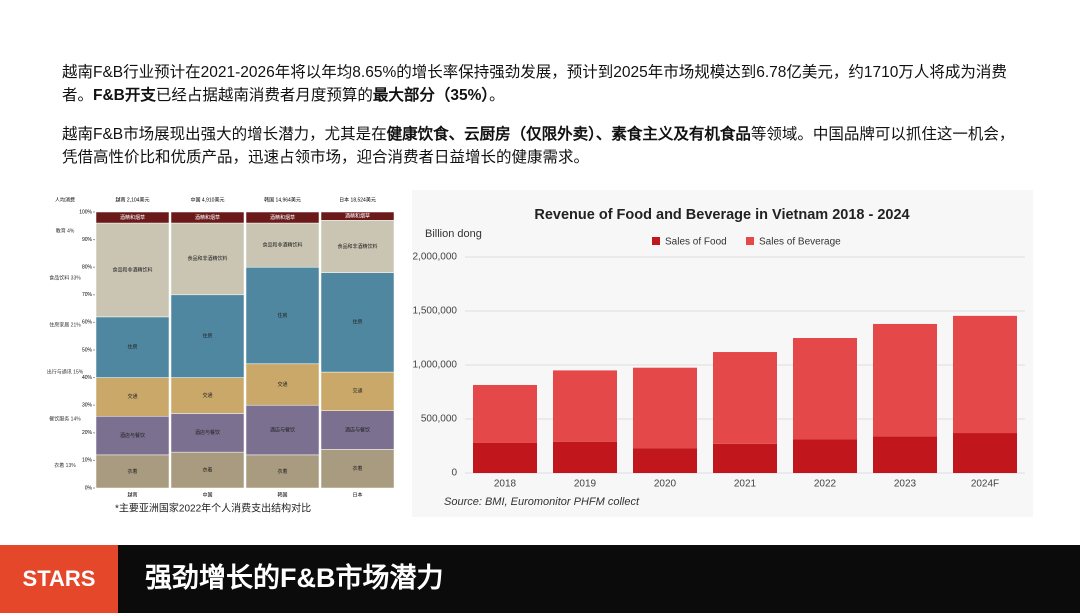 This screenshot has width=1080, height=613. I want to click on x-tick-label: 2019, so click(585, 484).